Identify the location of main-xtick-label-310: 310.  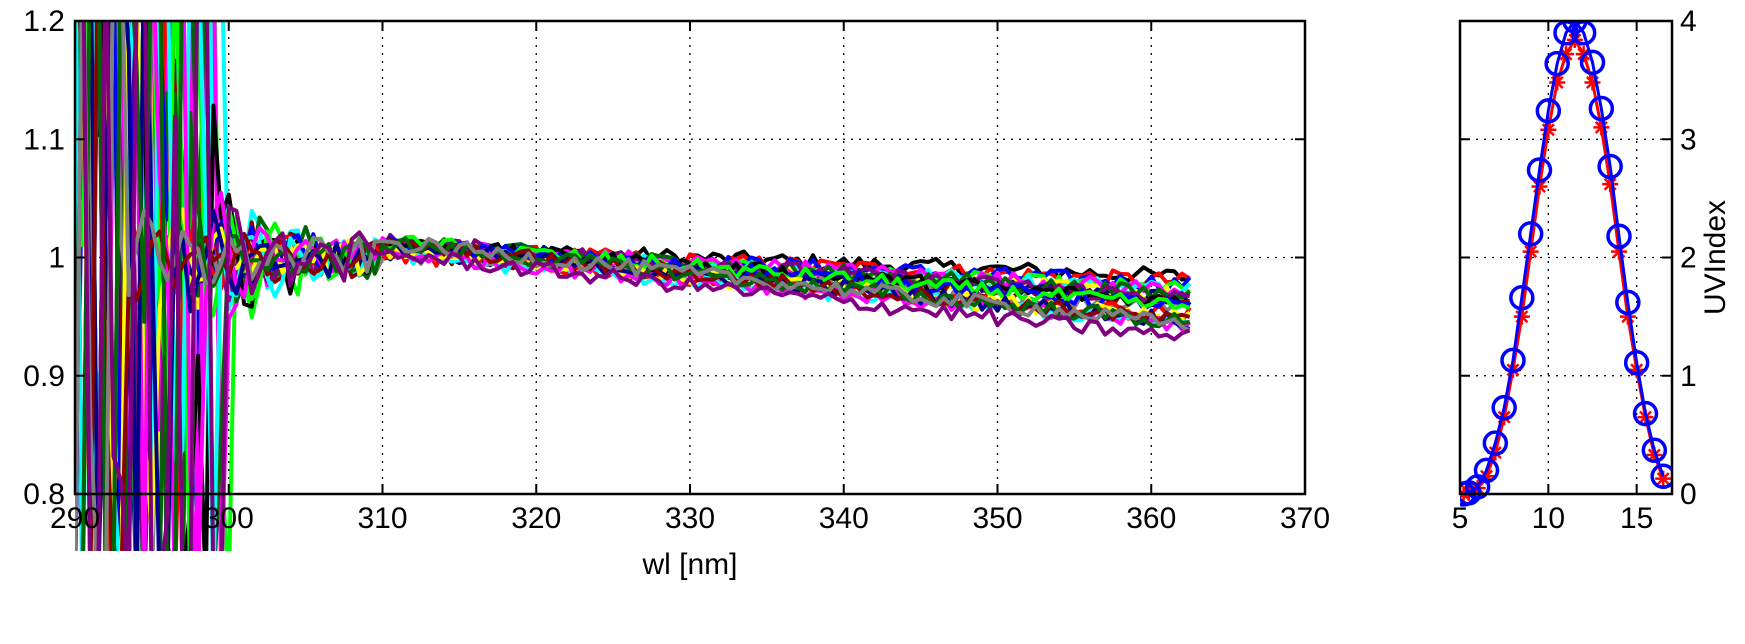
(382, 518).